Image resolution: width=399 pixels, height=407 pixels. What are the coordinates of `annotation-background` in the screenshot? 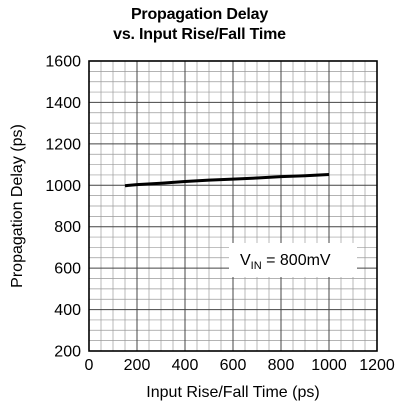 It's located at (293, 260).